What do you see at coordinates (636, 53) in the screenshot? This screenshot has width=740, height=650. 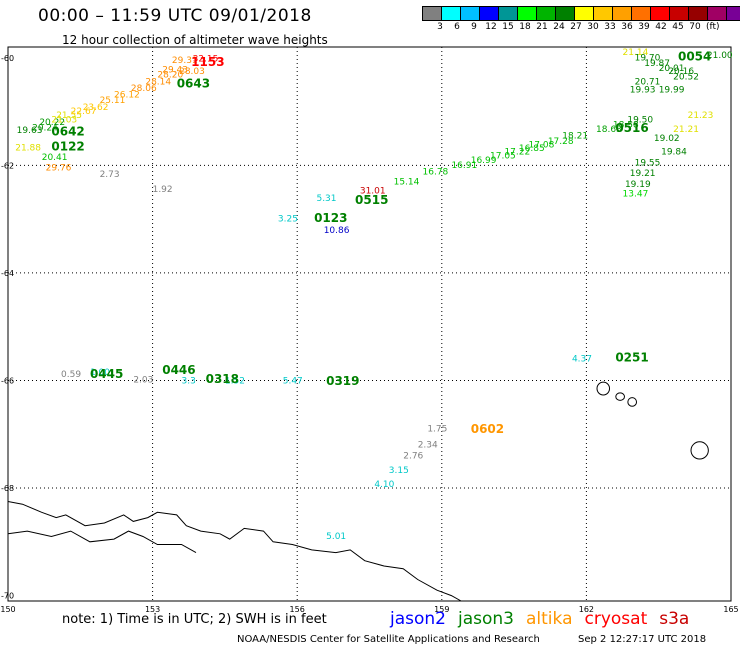 I see `wave-height-value: 21.14` at bounding box center [636, 53].